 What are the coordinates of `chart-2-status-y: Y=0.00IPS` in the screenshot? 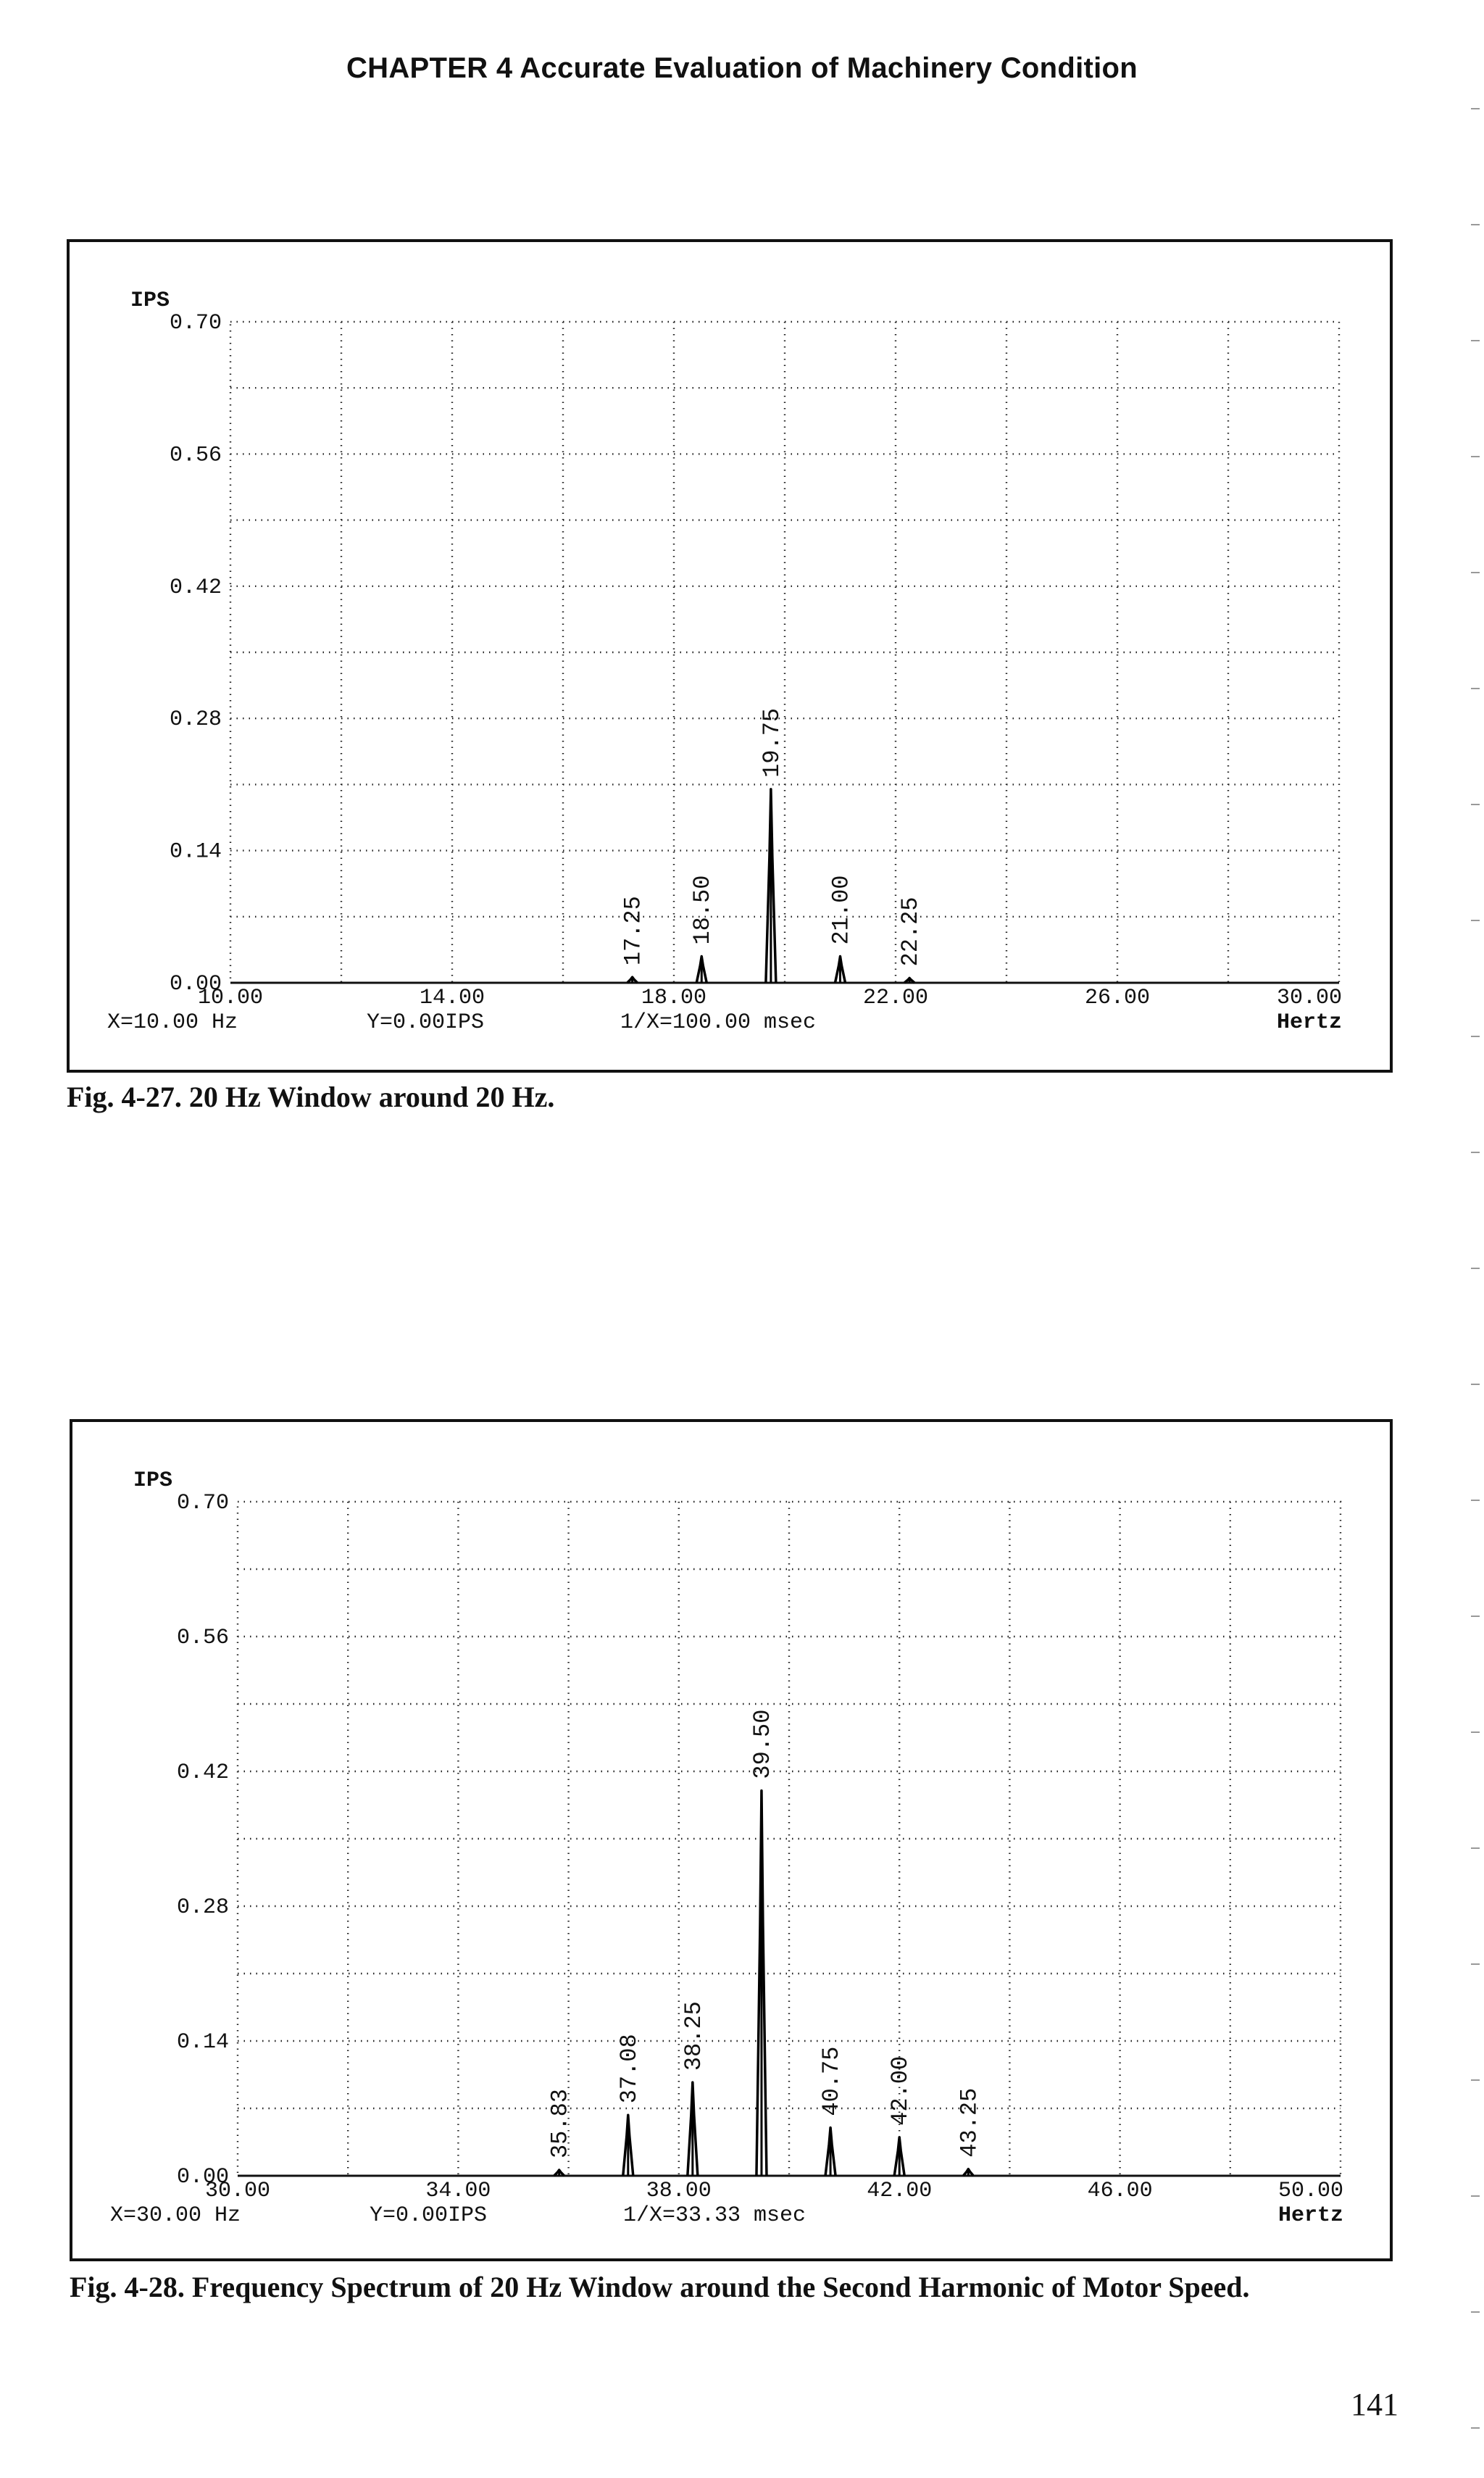 It's located at (428, 2216).